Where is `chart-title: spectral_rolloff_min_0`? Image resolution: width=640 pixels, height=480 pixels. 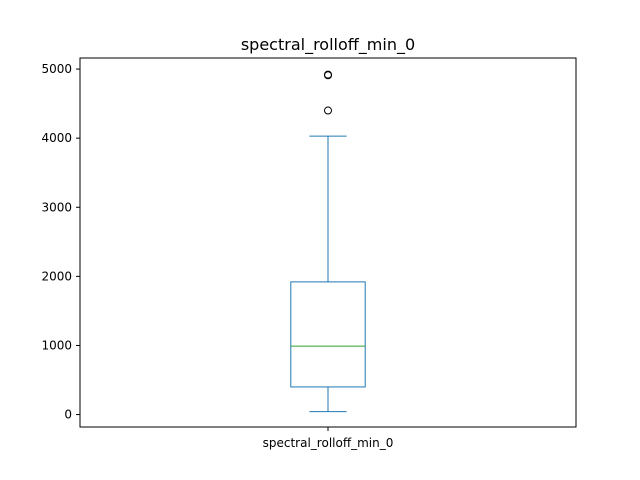
chart-title: spectral_rolloff_min_0 is located at coordinates (328, 45).